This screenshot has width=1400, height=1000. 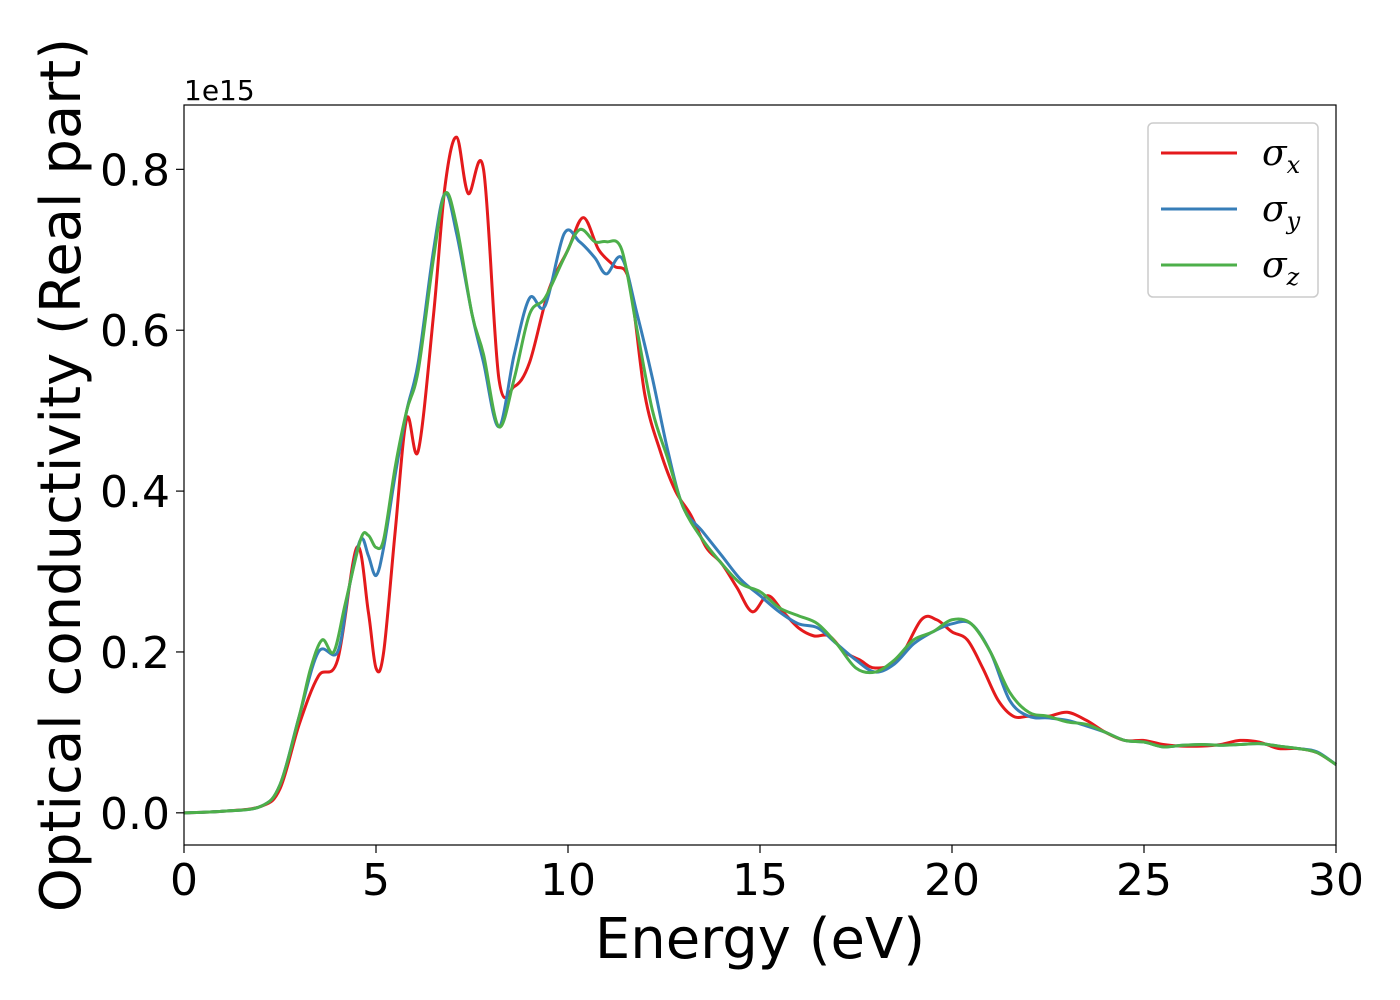 I want to click on y-axis-ticks: 0.0 0.2 0.4 0.6 0.8, so click(x=142, y=492).